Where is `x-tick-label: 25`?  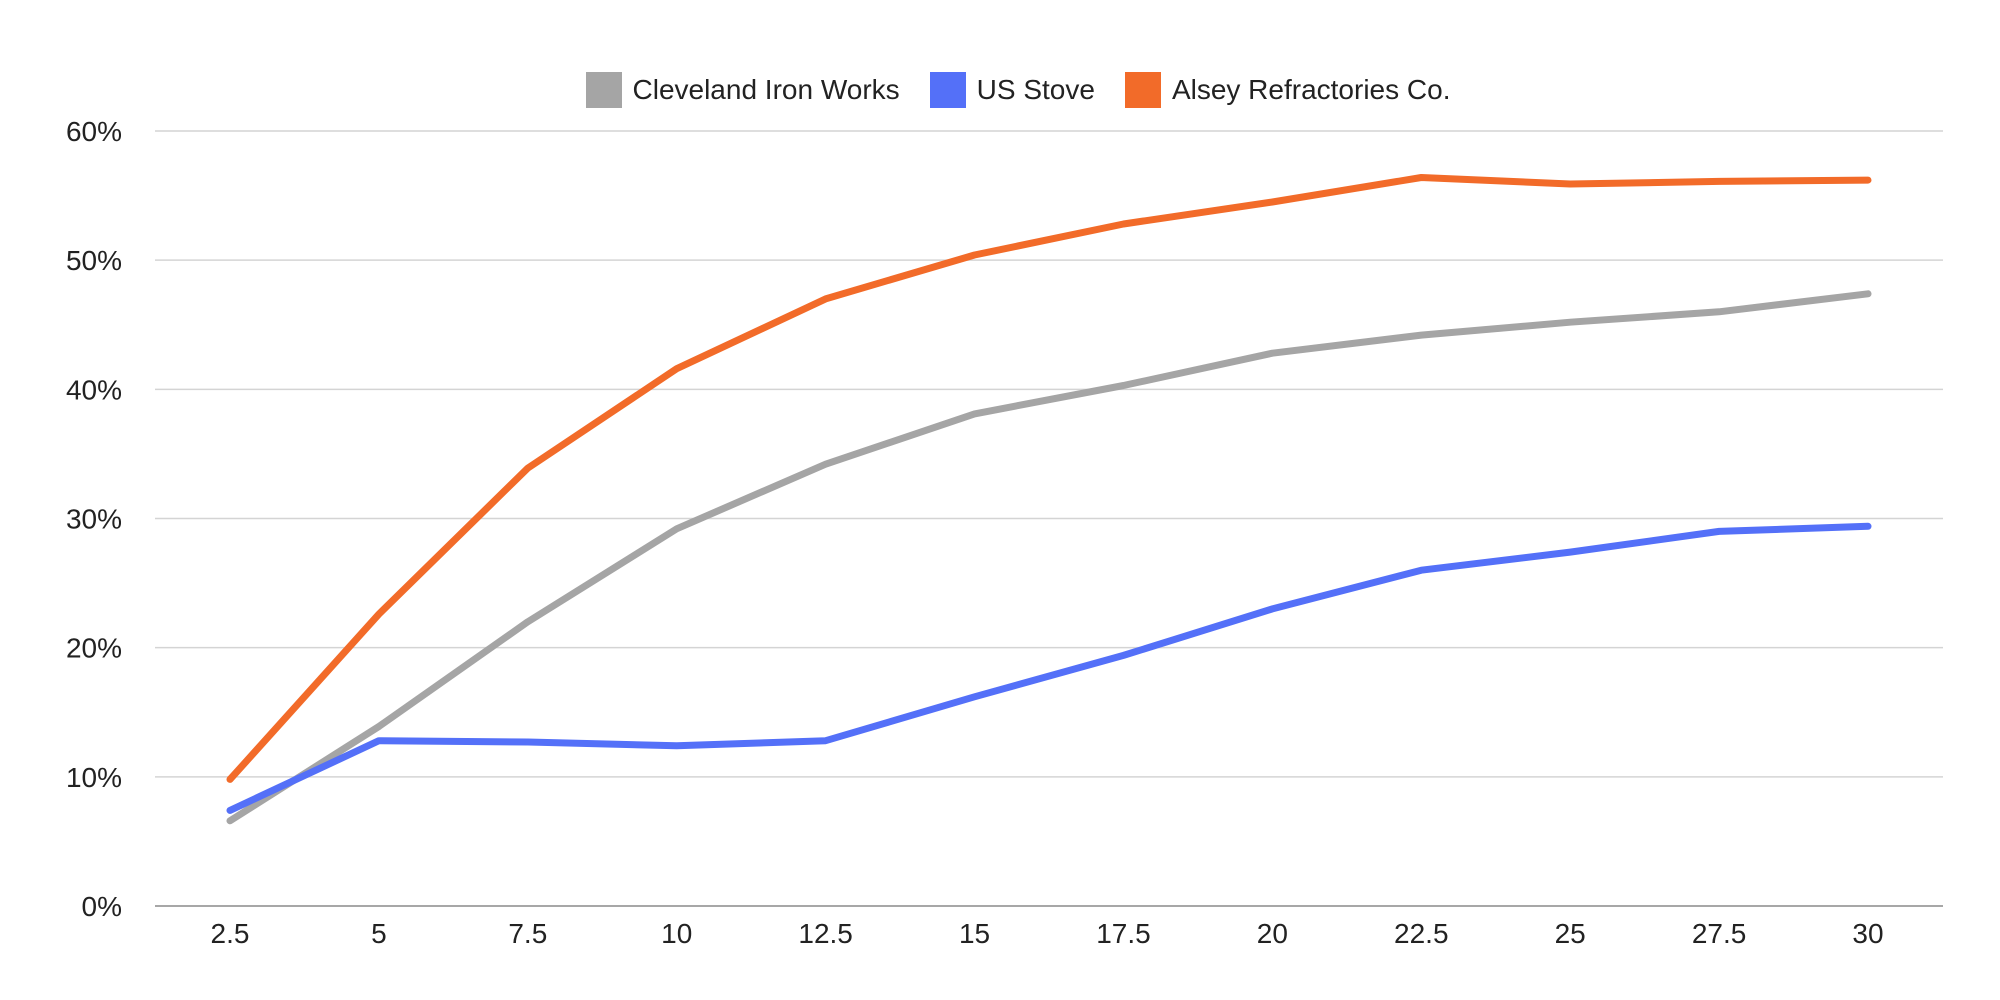 x-tick-label: 25 is located at coordinates (1570, 933).